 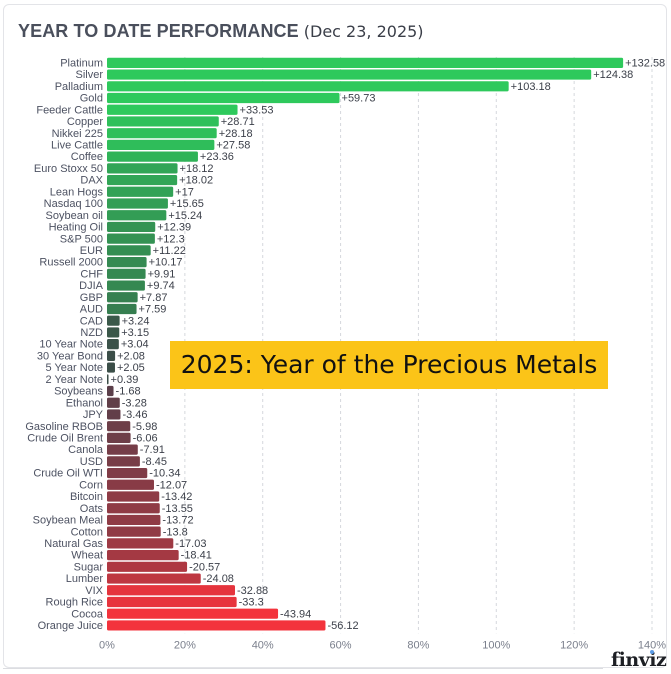 I want to click on value-label: +9.91, so click(x=162, y=274).